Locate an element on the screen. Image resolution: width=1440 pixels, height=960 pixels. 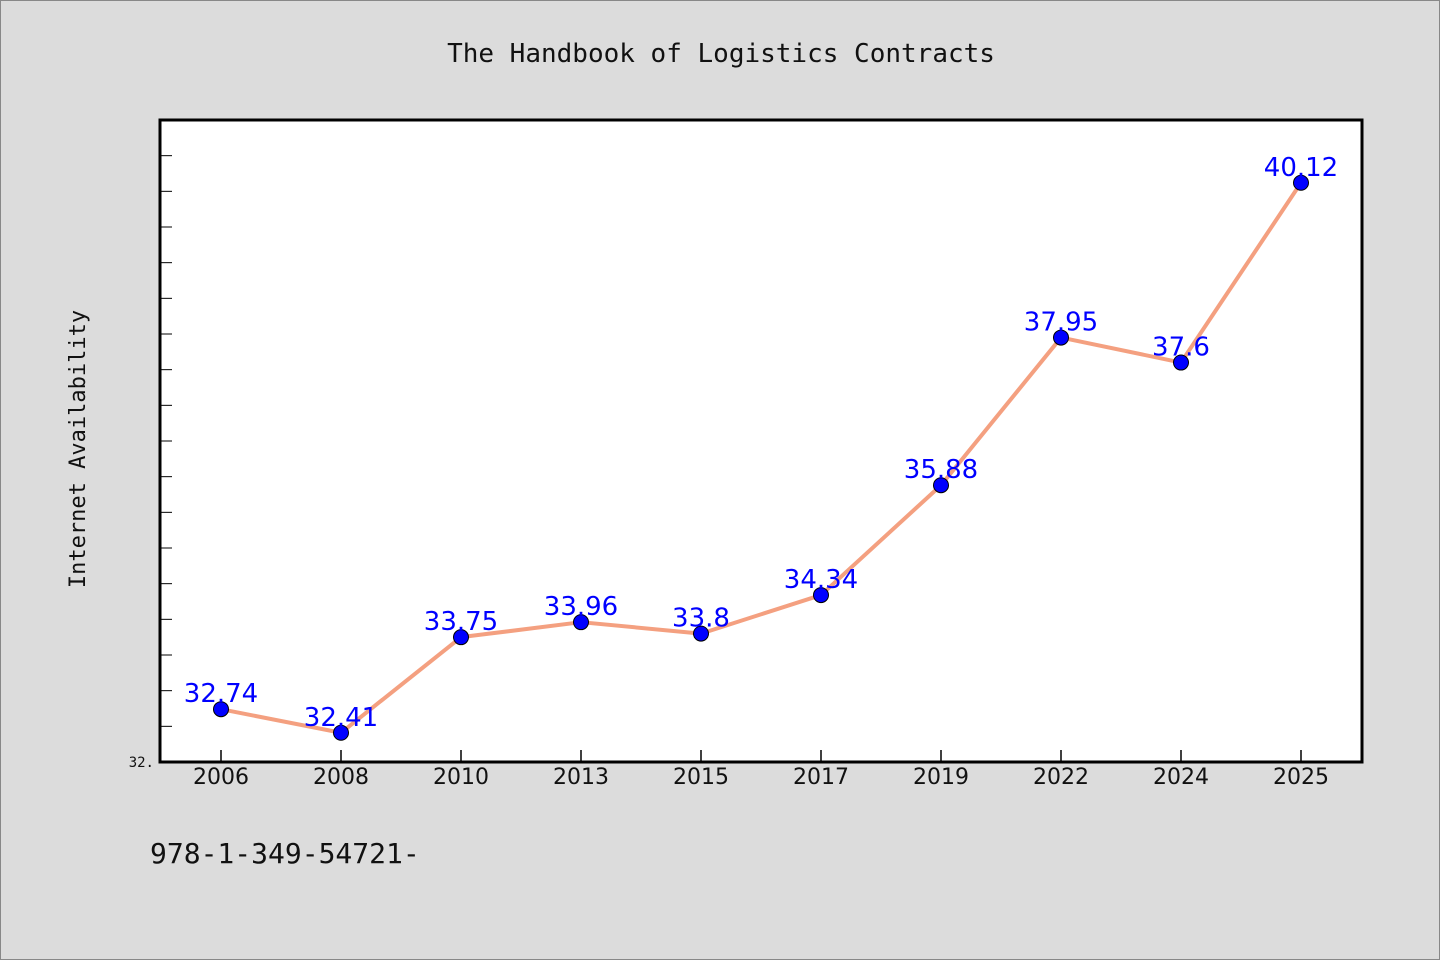
x-axis-ticks: 2006 2008 2010 2013 2015 2017 2019 2022 2024 2025 is located at coordinates (761, 770).